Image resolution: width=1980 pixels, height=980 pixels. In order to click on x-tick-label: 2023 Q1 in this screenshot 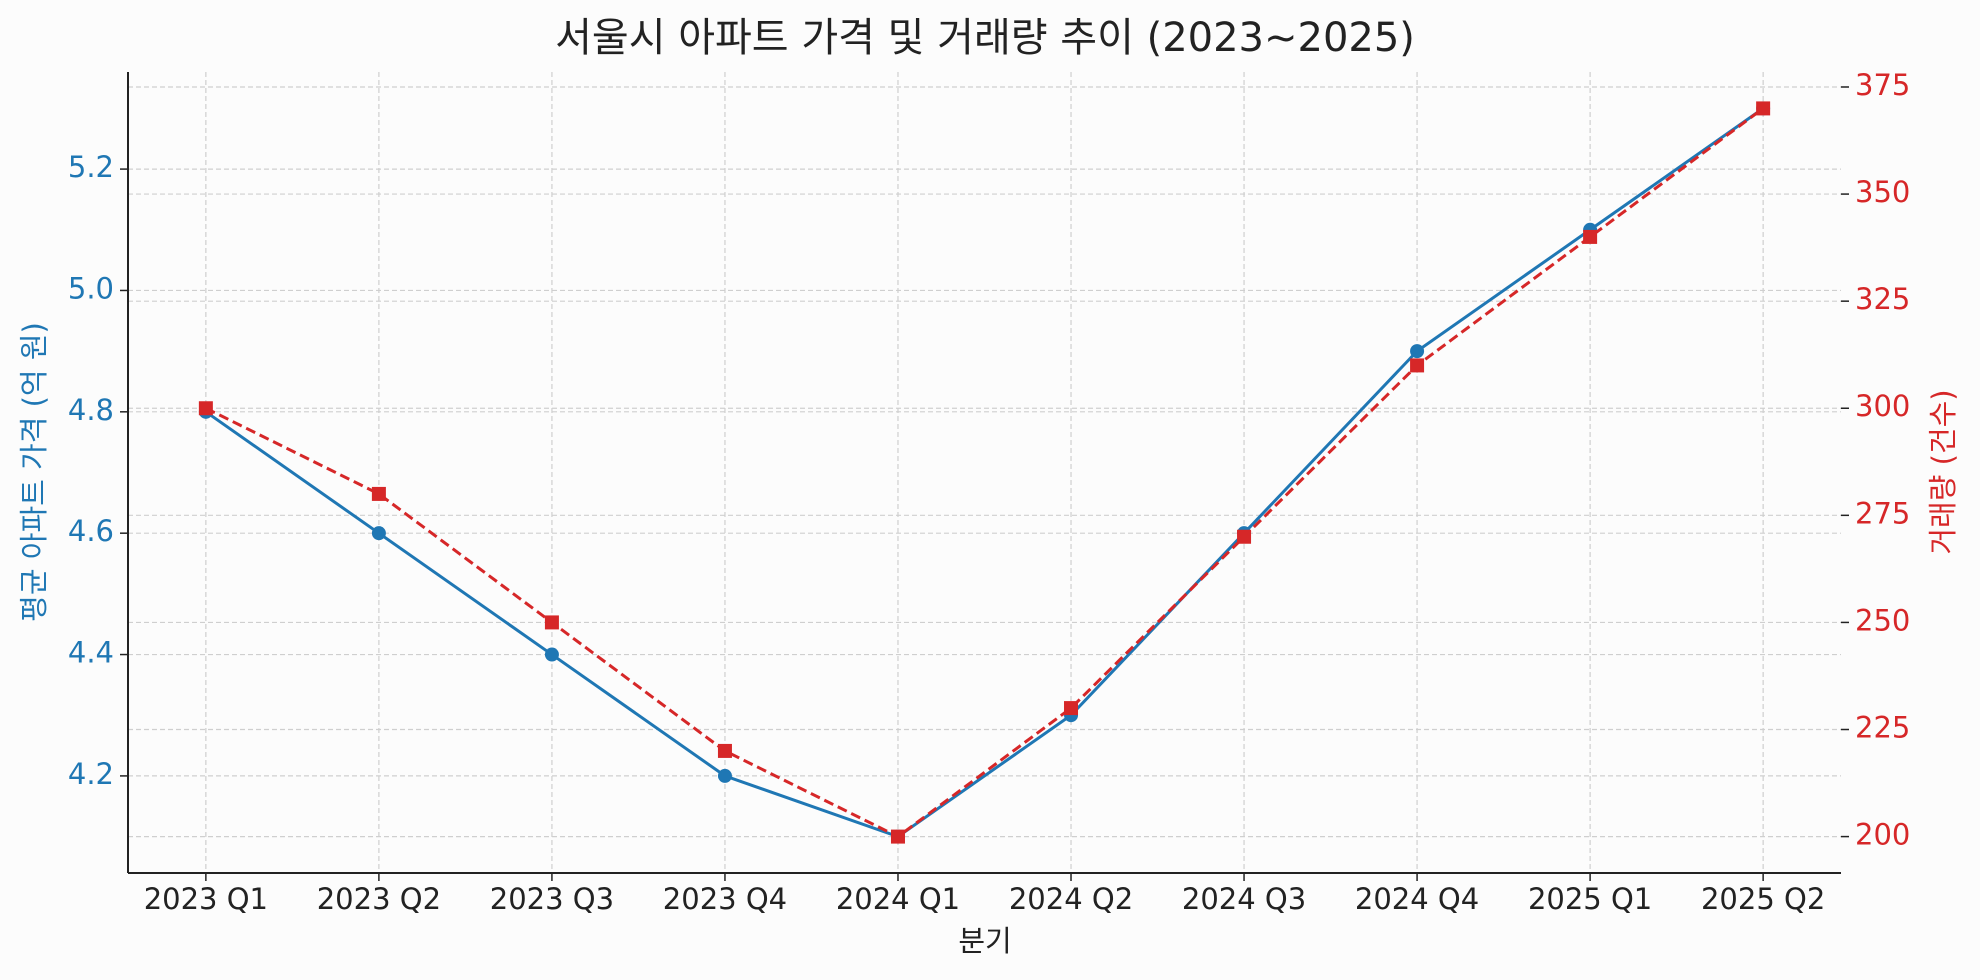, I will do `click(206, 899)`.